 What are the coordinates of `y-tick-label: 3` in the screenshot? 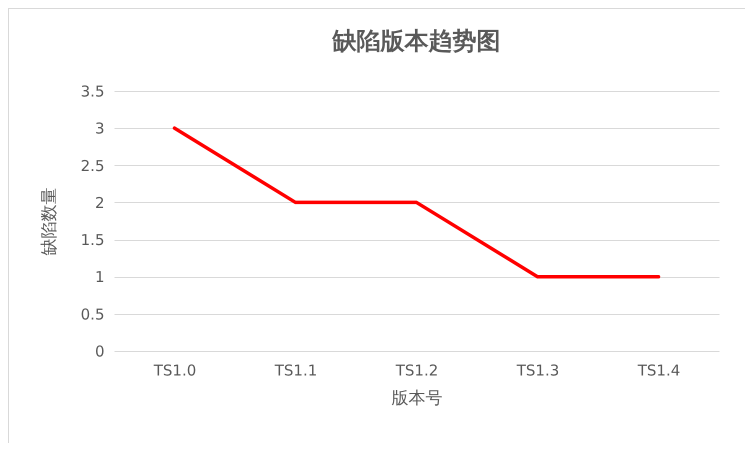 It's located at (99, 129).